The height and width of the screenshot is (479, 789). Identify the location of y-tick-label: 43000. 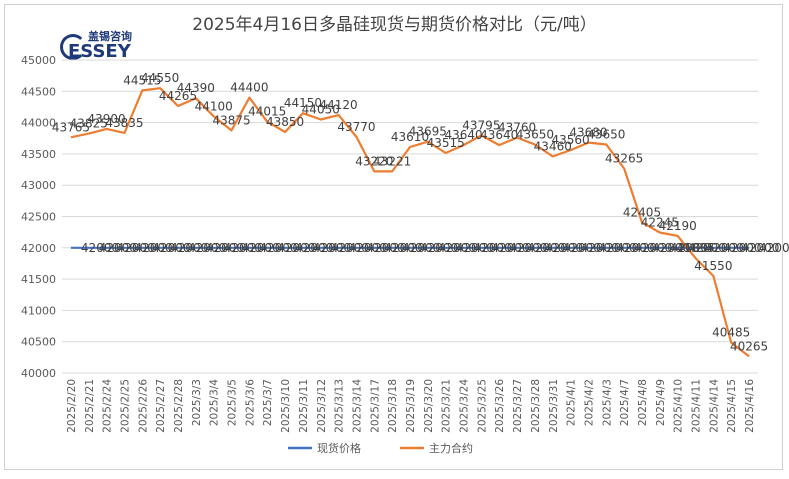
(38, 185).